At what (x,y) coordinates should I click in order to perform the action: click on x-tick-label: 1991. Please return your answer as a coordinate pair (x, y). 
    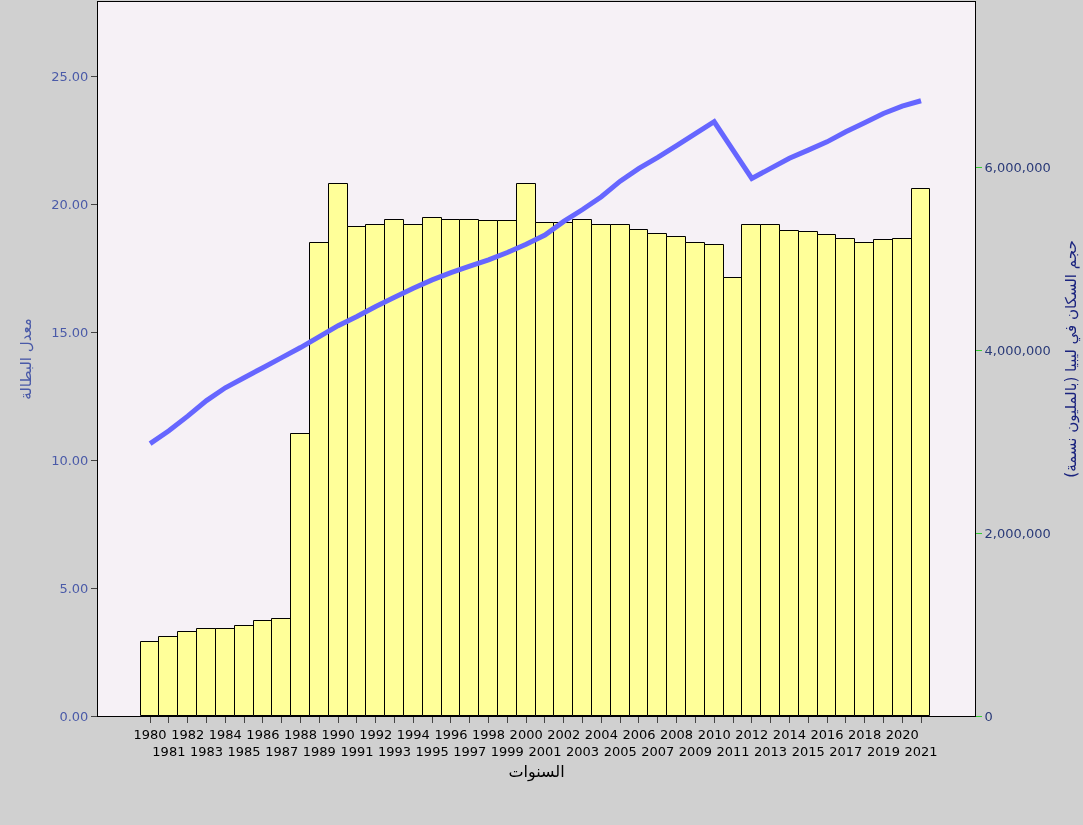
    Looking at the image, I should click on (357, 751).